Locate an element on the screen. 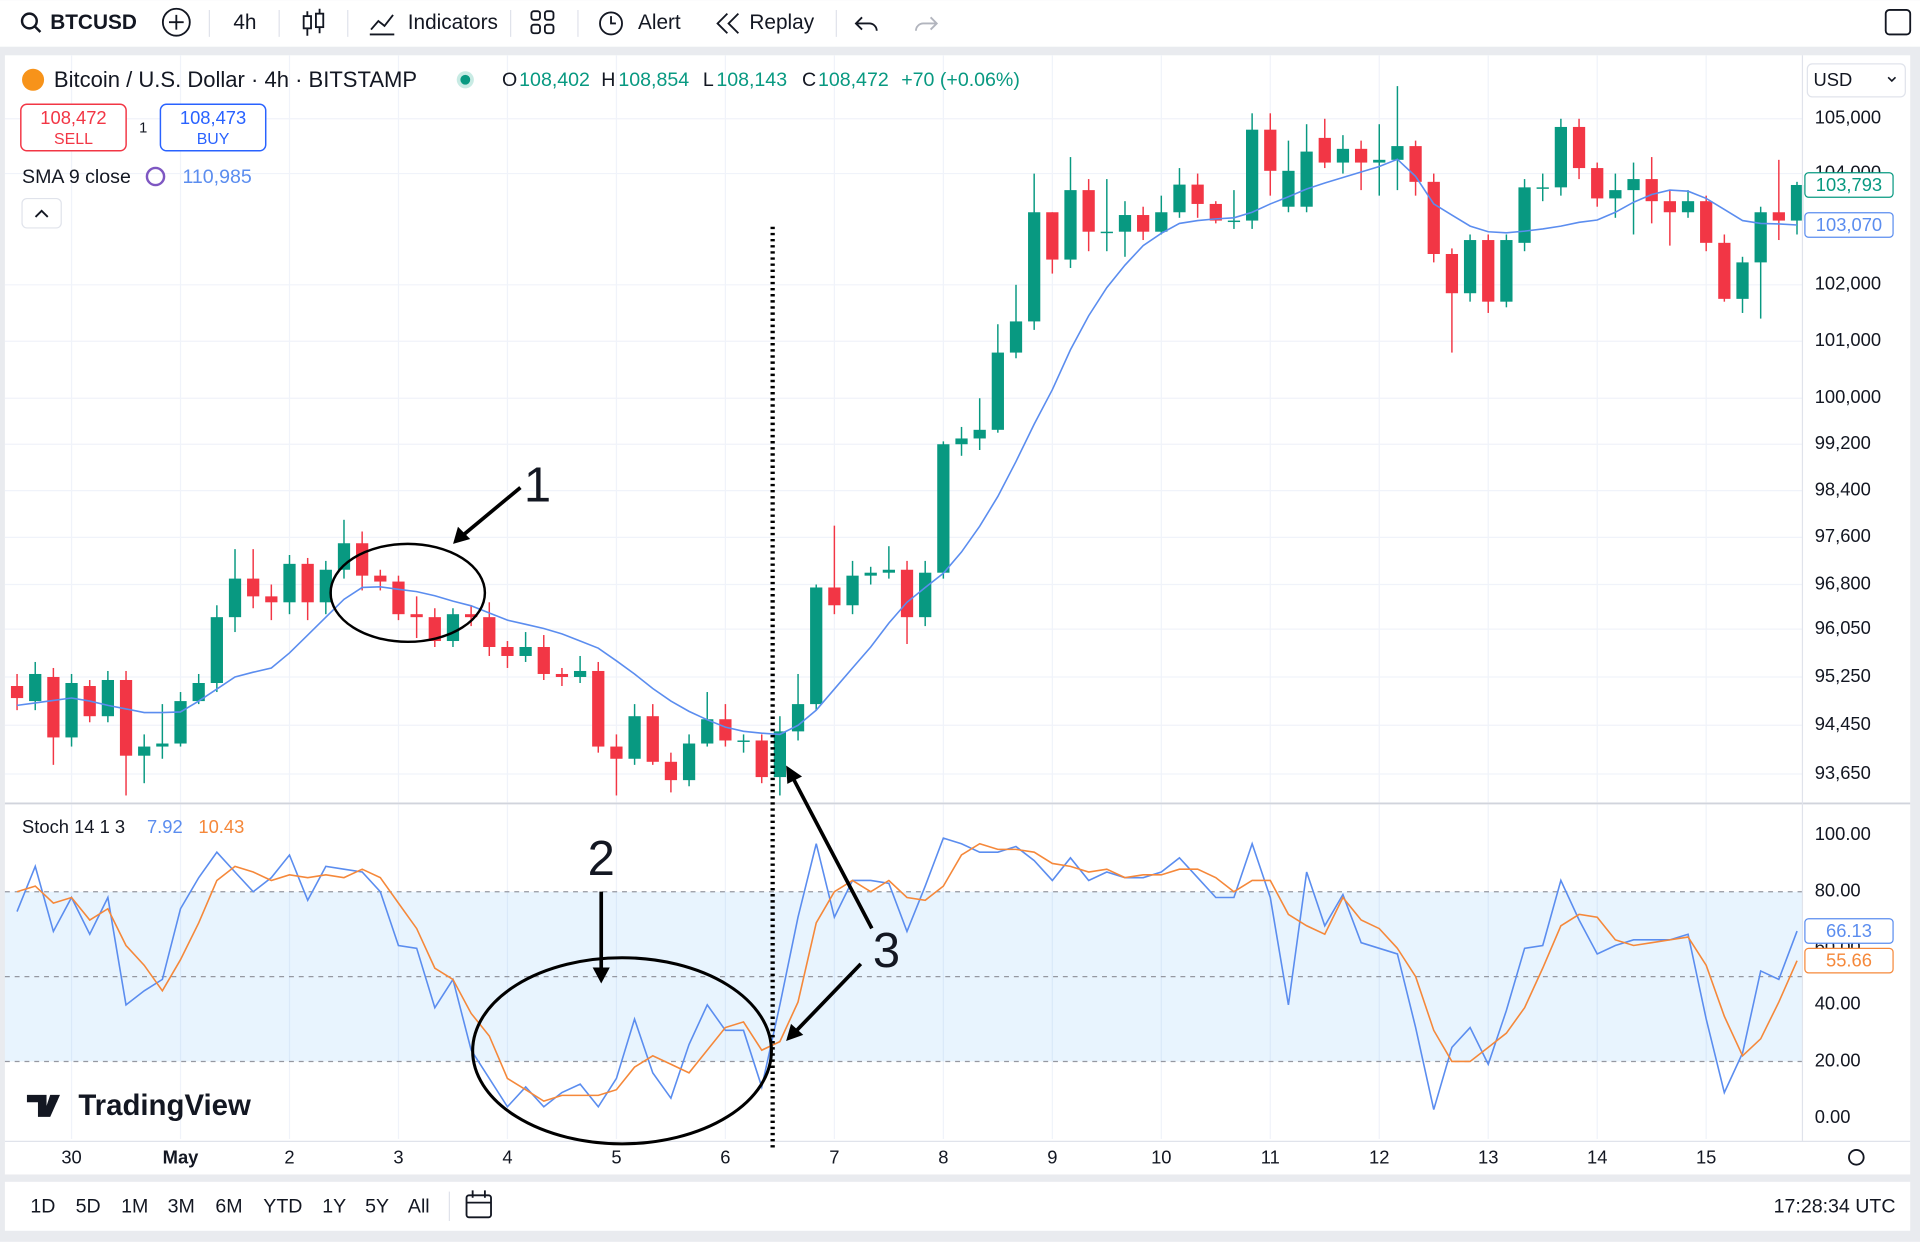  y-tick-label: 101,000 is located at coordinates (1848, 339).